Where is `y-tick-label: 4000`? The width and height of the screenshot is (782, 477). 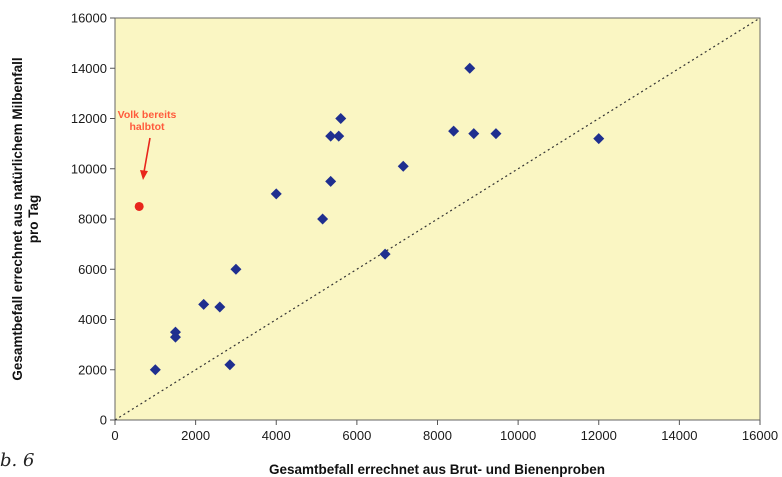 y-tick-label: 4000 is located at coordinates (92, 319).